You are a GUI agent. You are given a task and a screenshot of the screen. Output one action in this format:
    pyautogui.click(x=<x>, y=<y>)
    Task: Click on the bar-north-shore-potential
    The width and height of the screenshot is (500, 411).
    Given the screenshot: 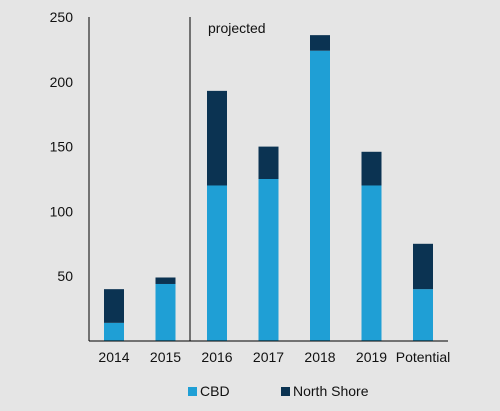 What is the action you would take?
    pyautogui.click(x=423, y=266)
    